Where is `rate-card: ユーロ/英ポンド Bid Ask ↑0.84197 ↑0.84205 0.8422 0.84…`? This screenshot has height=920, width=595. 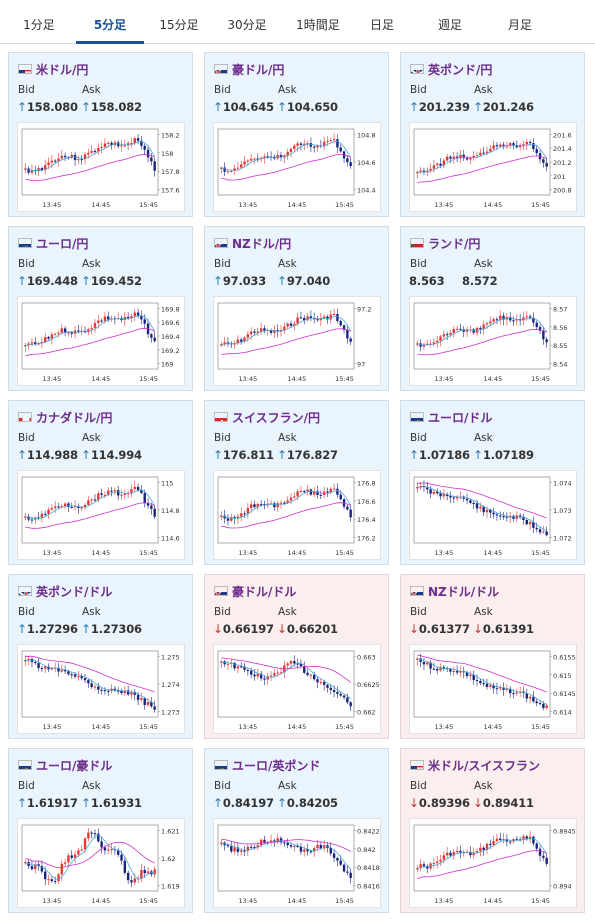 rate-card: ユーロ/英ポンド Bid Ask ↑0.84197 ↑0.84205 0.8422 0.84… is located at coordinates (296, 830).